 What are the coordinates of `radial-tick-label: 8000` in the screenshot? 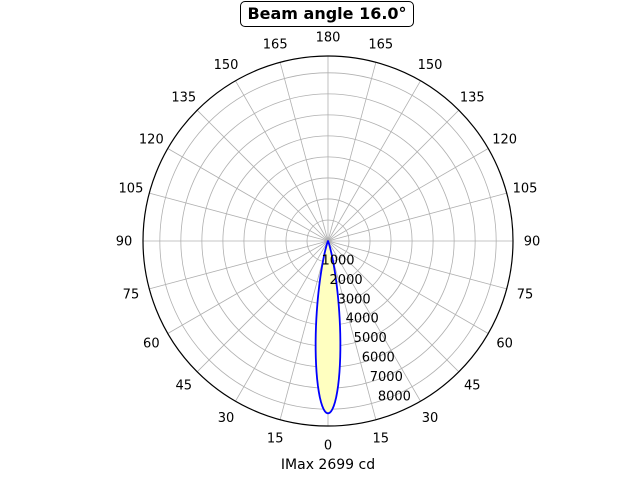 It's located at (394, 396).